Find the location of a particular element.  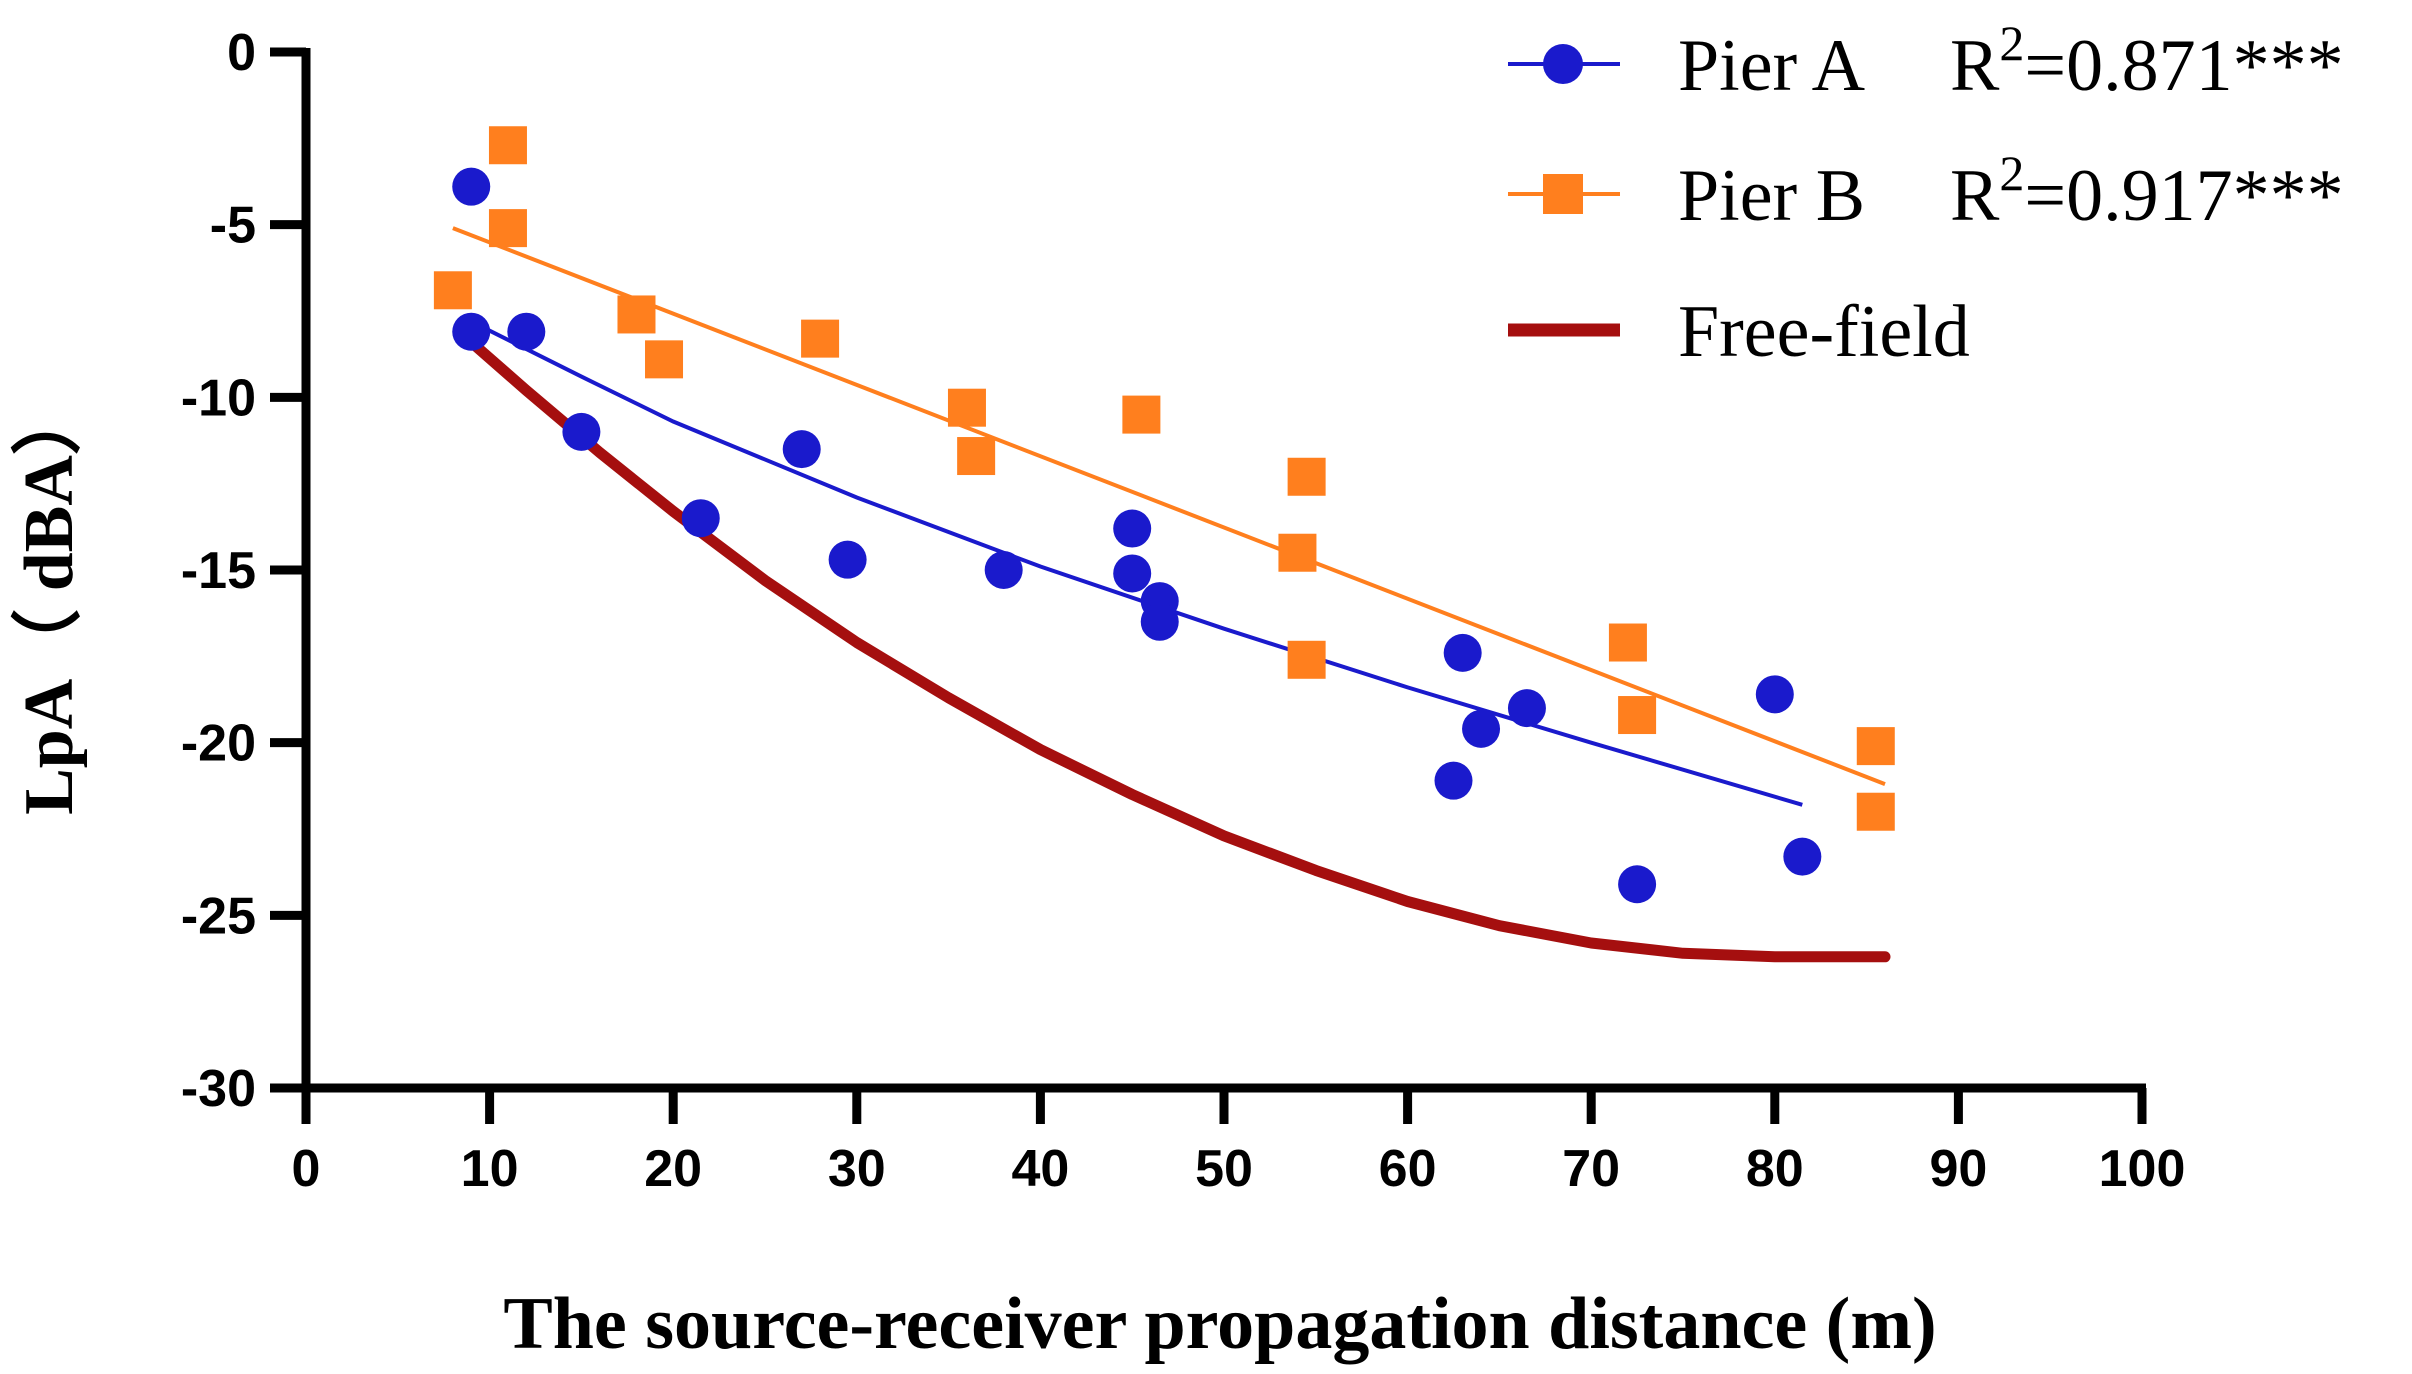

y-tick-label: -5 is located at coordinates (233, 226).